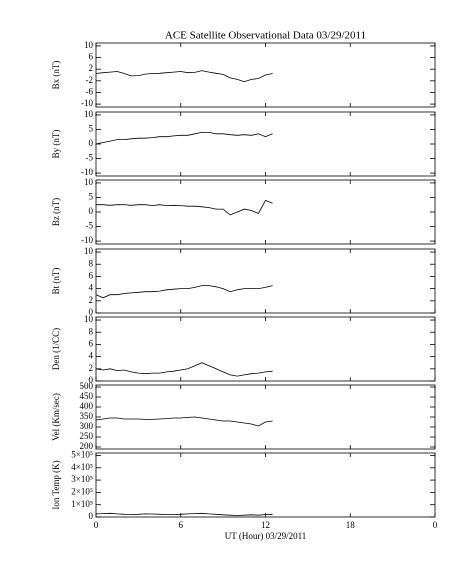 The height and width of the screenshot is (566, 453). What do you see at coordinates (82, 467) in the screenshot?
I see `y-tick-label: 4×10⁵` at bounding box center [82, 467].